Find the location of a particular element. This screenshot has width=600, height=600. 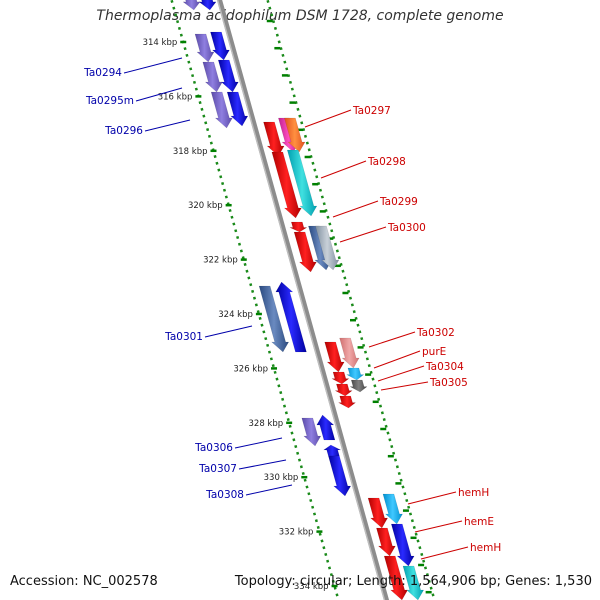

kbp-tick-label: 330 kbp is located at coordinates (281, 478).